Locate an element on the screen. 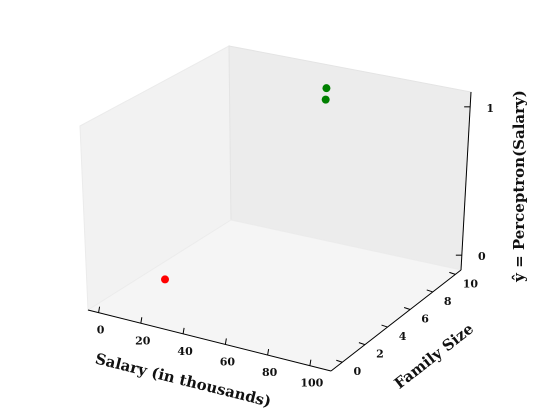  x-axis-label: Salary (in thousands) is located at coordinates (183, 380).